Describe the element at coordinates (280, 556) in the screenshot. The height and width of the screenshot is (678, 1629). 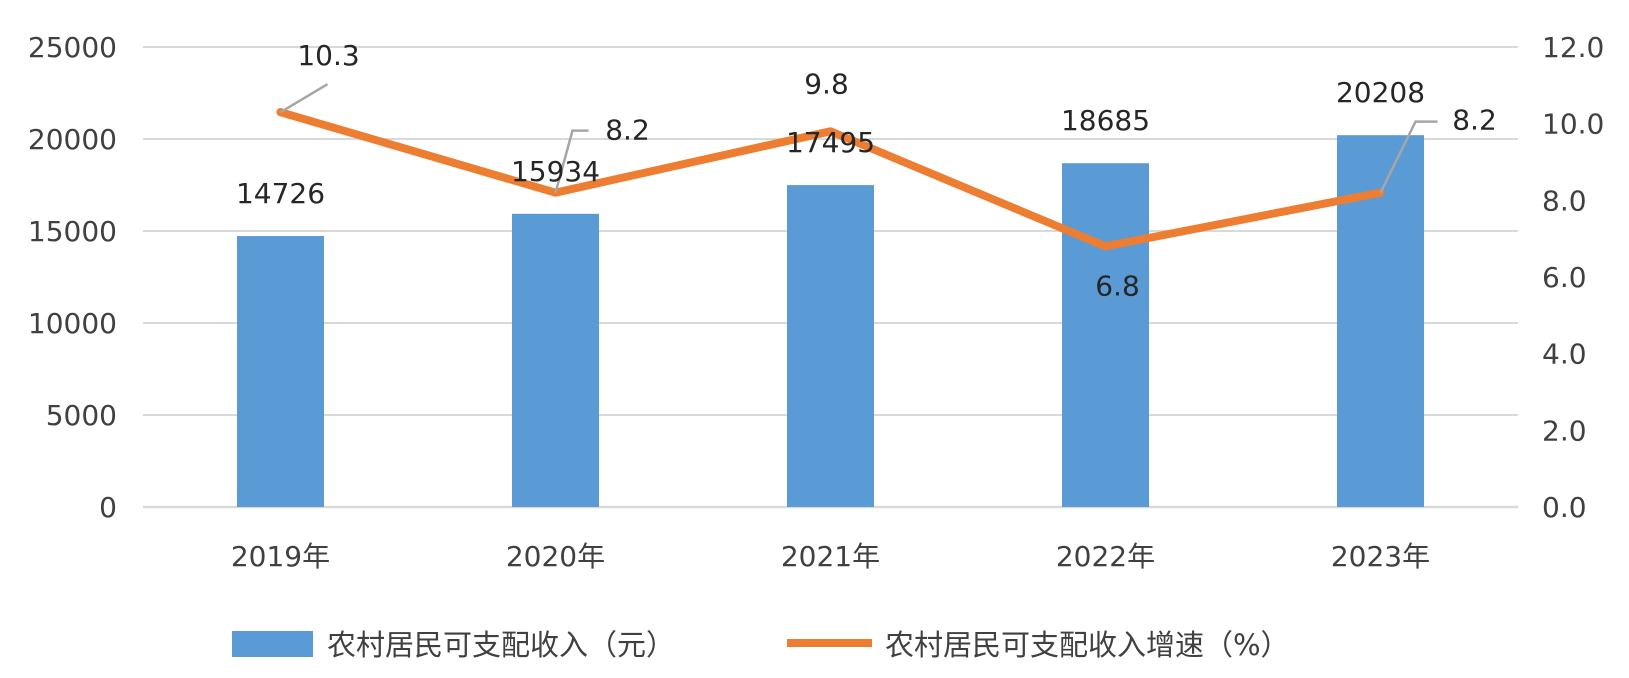
I see `x-tick-label: 2019年` at that location.